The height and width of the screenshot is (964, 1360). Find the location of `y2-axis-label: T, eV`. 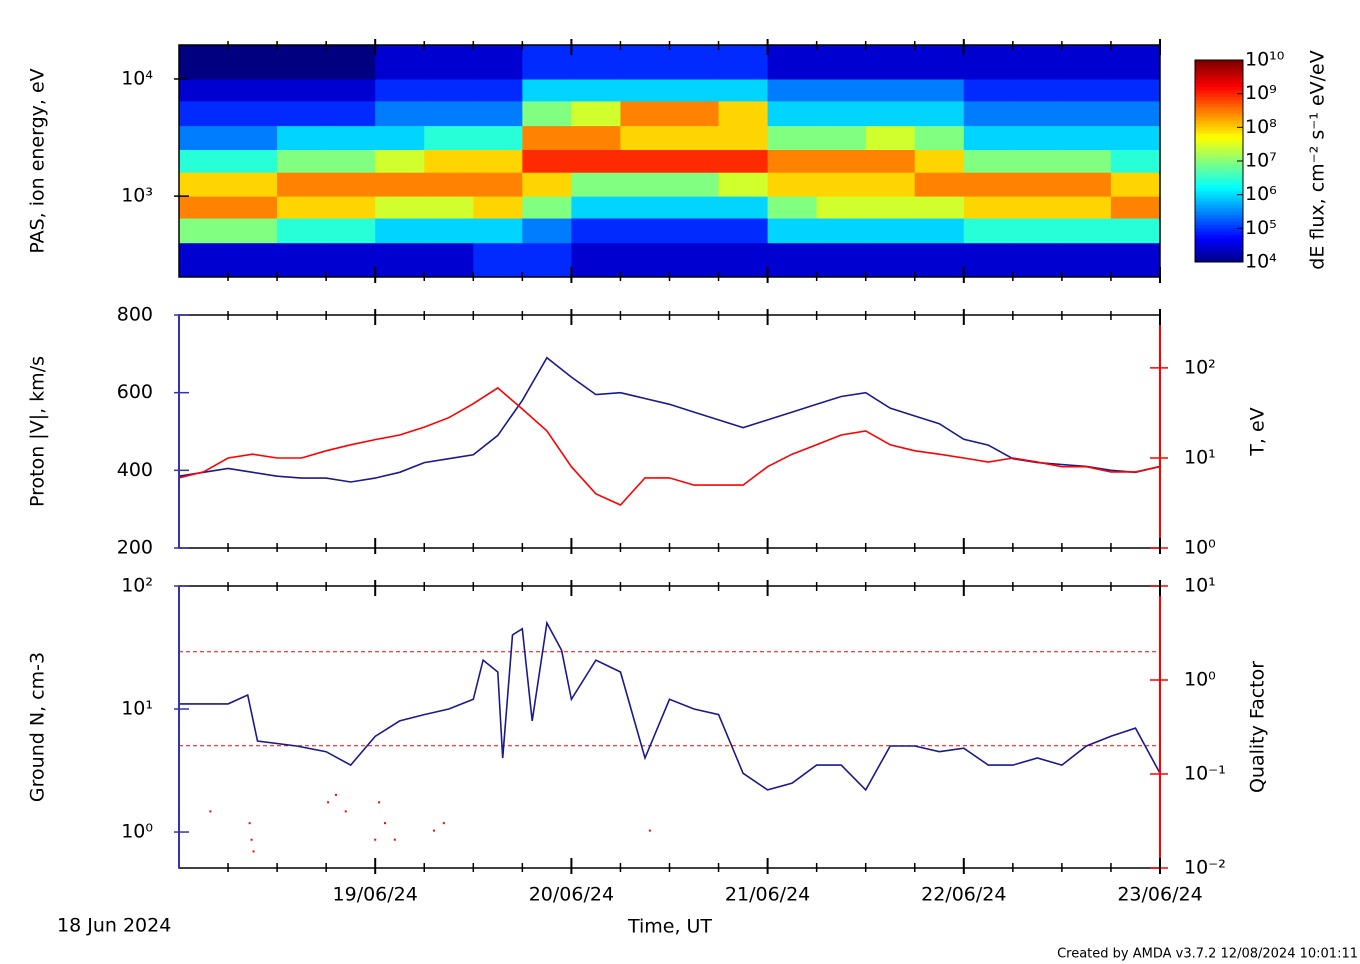

y2-axis-label: T, eV is located at coordinates (1258, 431).